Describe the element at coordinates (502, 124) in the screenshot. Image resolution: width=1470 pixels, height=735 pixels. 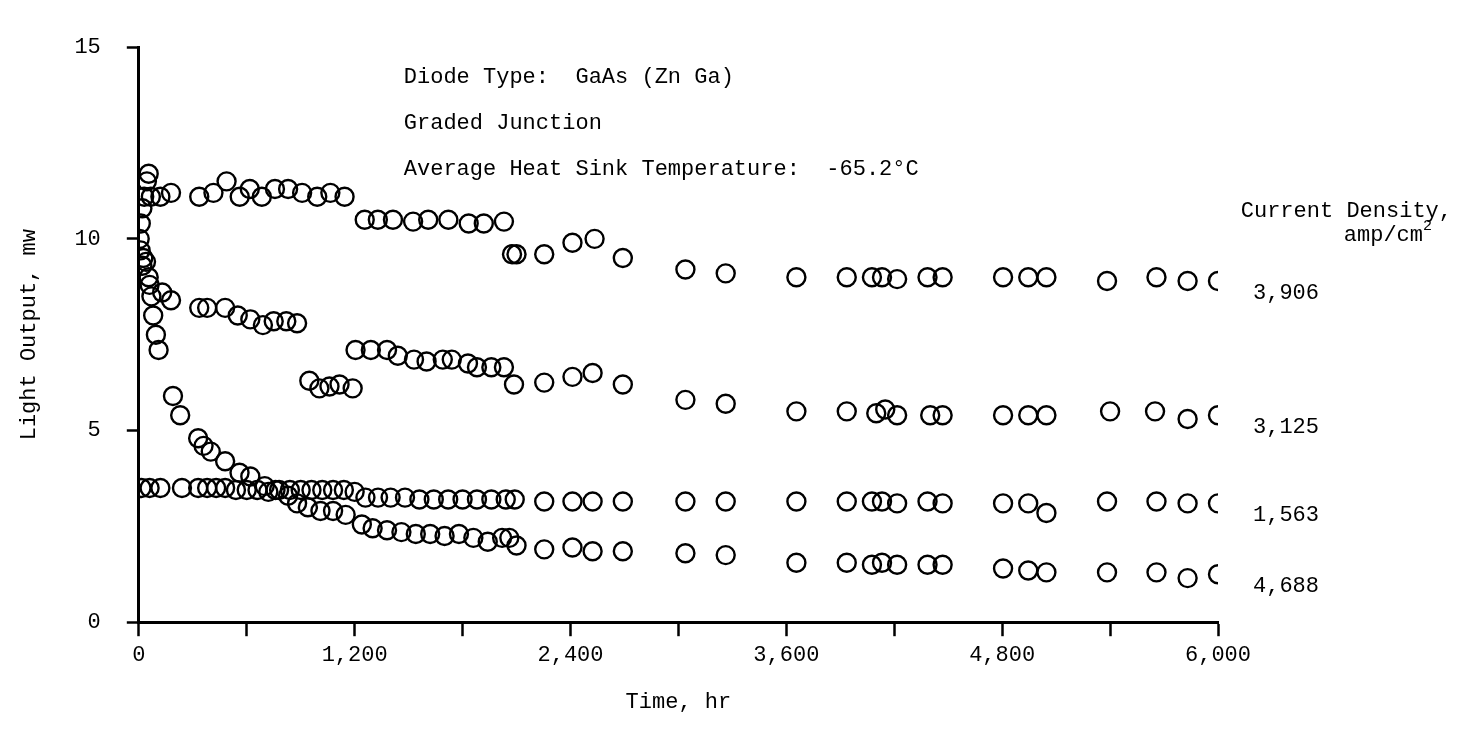
I see `annotation: Graded Junction` at that location.